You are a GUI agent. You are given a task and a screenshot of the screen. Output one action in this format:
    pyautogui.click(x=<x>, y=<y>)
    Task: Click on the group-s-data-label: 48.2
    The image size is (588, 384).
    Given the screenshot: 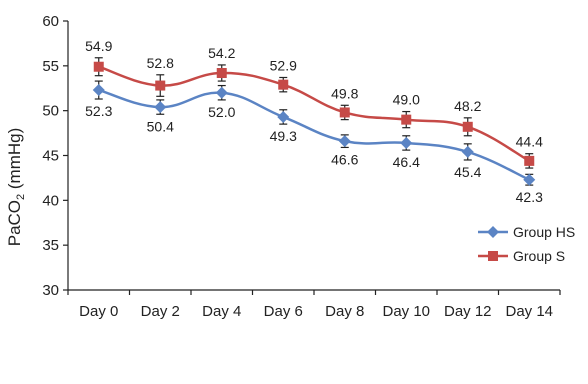 What is the action you would take?
    pyautogui.click(x=467, y=106)
    